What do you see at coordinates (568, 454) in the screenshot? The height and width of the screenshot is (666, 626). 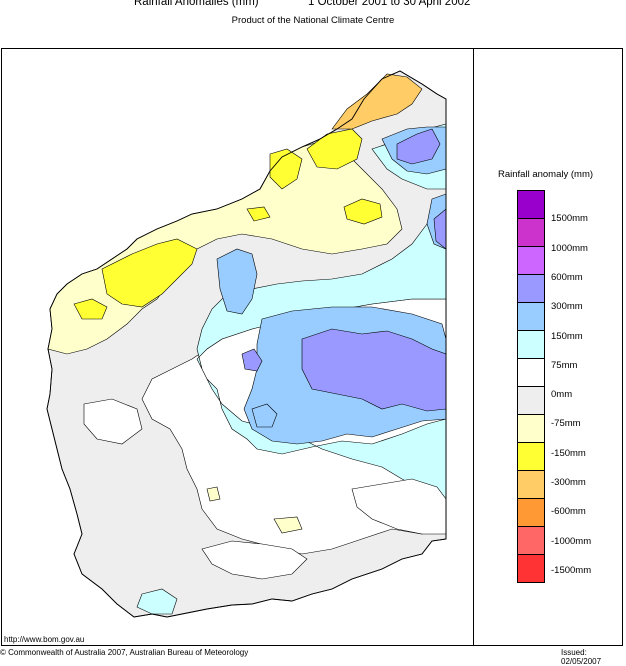 I see `legend-label: -150mm` at bounding box center [568, 454].